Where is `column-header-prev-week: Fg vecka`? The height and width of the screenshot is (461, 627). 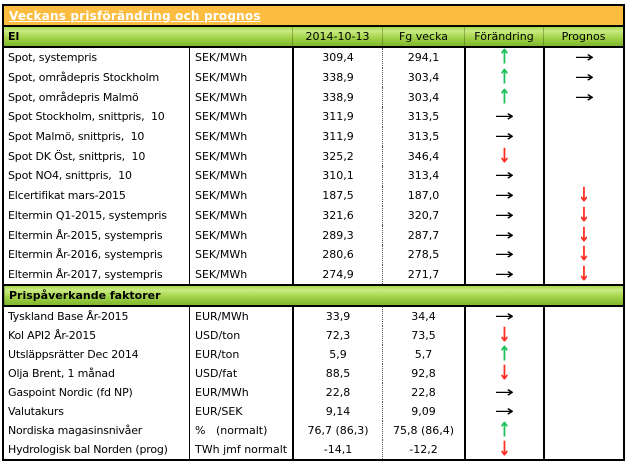
column-header-prev-week: Fg vecka is located at coordinates (423, 36).